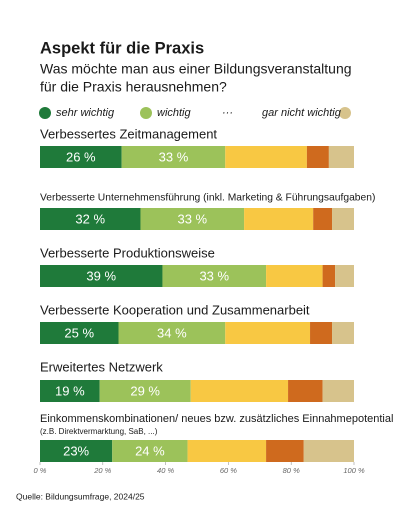 Image resolution: width=408 pixels, height=510 pixels. What do you see at coordinates (133, 87) in the screenshot?
I see `chart-subtitle: für die Praxis herausnehmen?` at bounding box center [133, 87].